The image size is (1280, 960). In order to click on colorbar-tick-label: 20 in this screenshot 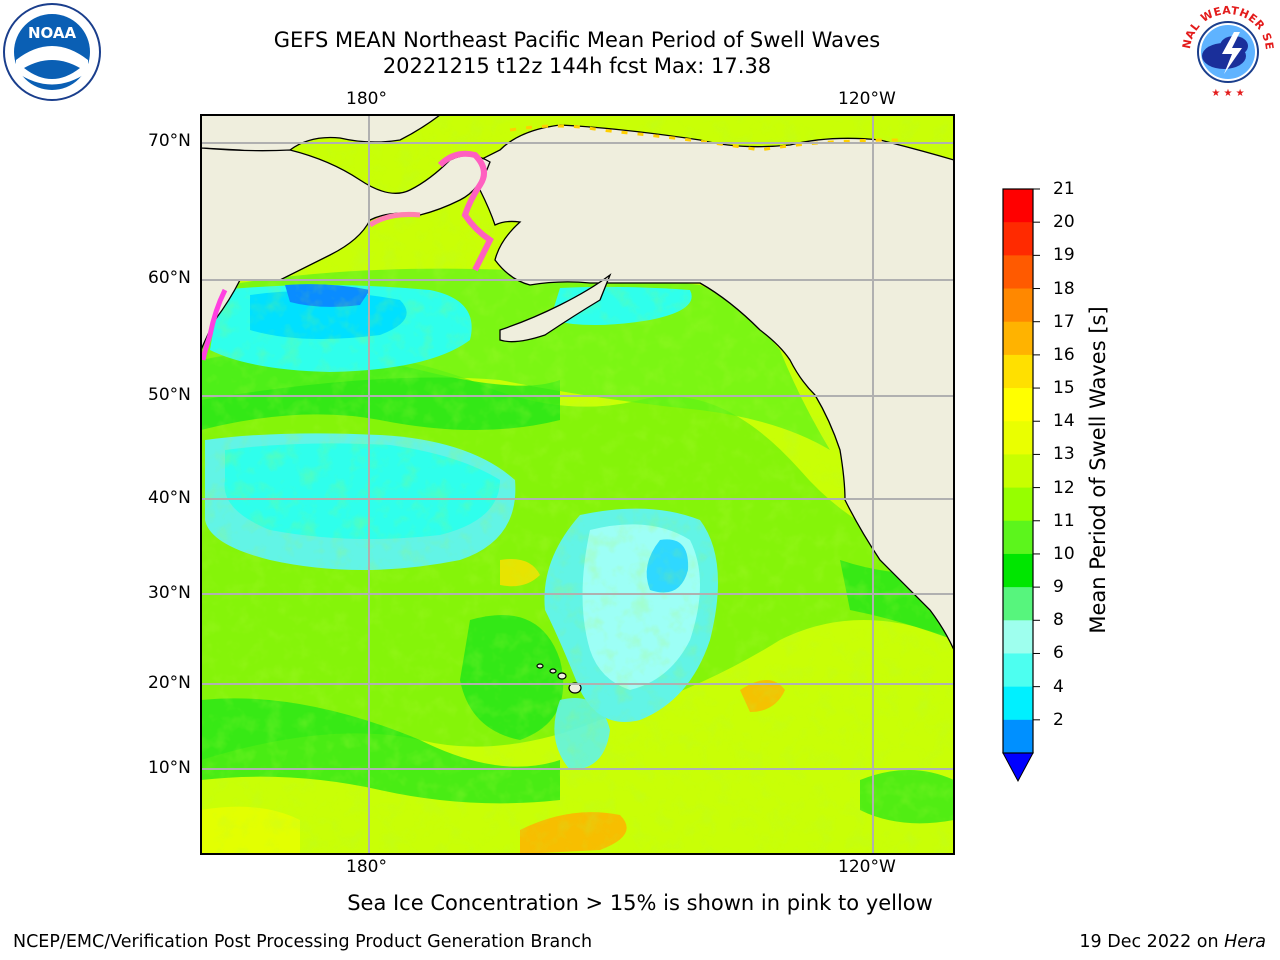, I will do `click(1064, 222)`.